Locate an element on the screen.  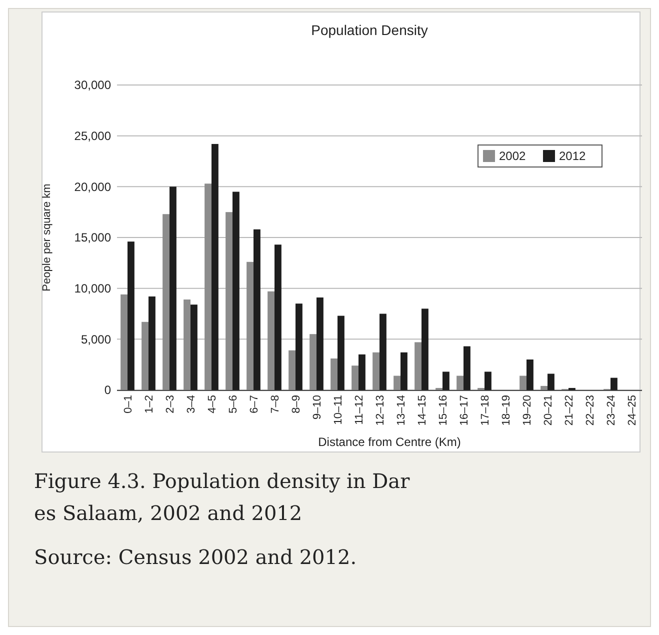
x-tick-label: 15–16 is located at coordinates (443, 410).